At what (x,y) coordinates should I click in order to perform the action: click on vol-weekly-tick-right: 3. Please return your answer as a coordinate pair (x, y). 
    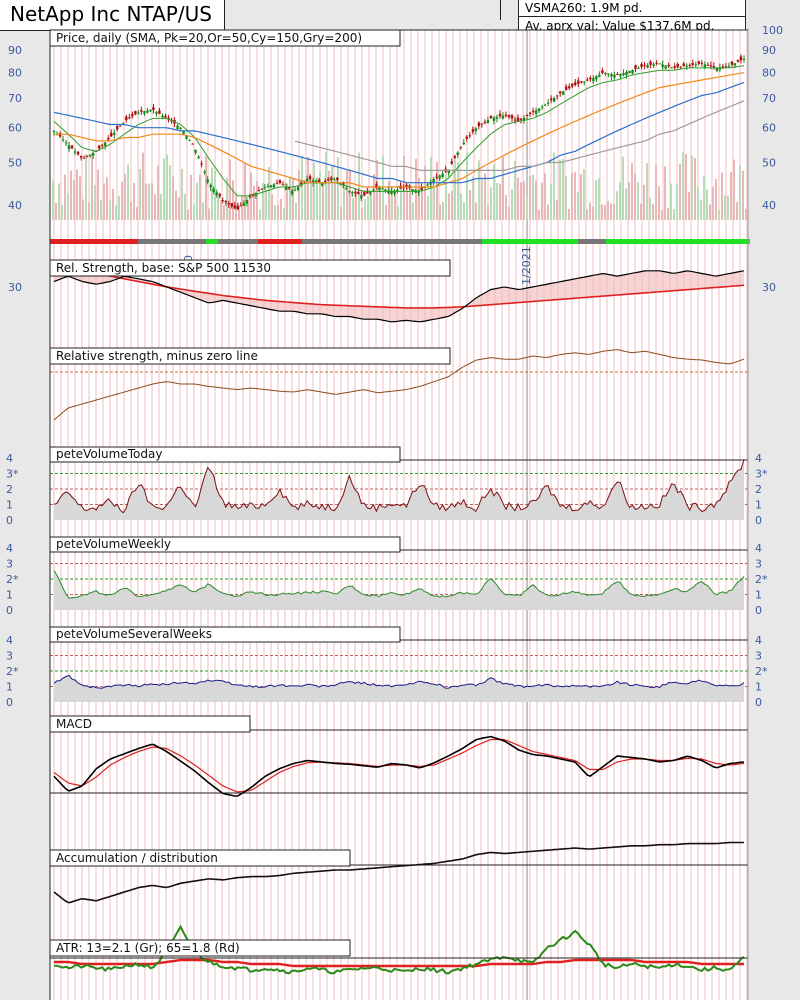
    Looking at the image, I should click on (758, 564).